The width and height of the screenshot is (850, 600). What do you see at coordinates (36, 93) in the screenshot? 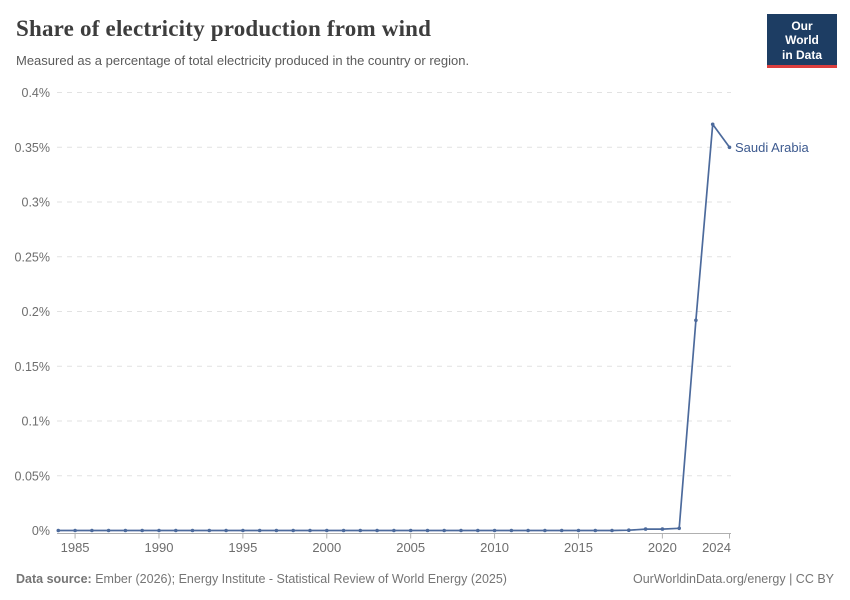
I see `y-axis-tick-label: 0.4%` at bounding box center [36, 93].